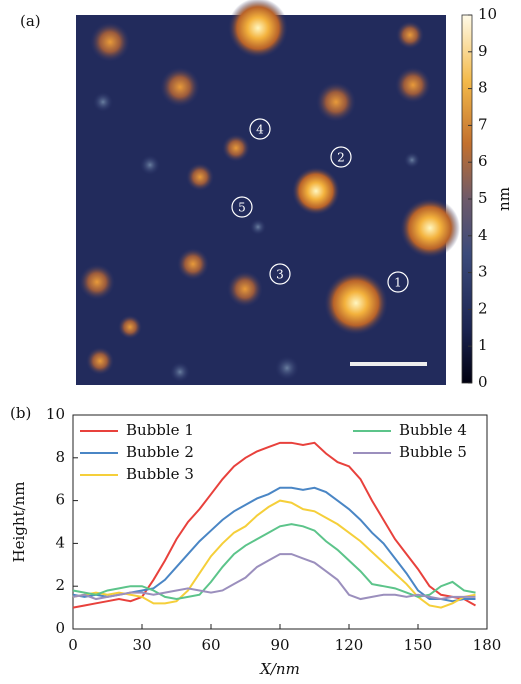 The image size is (521, 684). Describe the element at coordinates (160, 430) in the screenshot. I see `legend-label: Bubble 1` at that location.